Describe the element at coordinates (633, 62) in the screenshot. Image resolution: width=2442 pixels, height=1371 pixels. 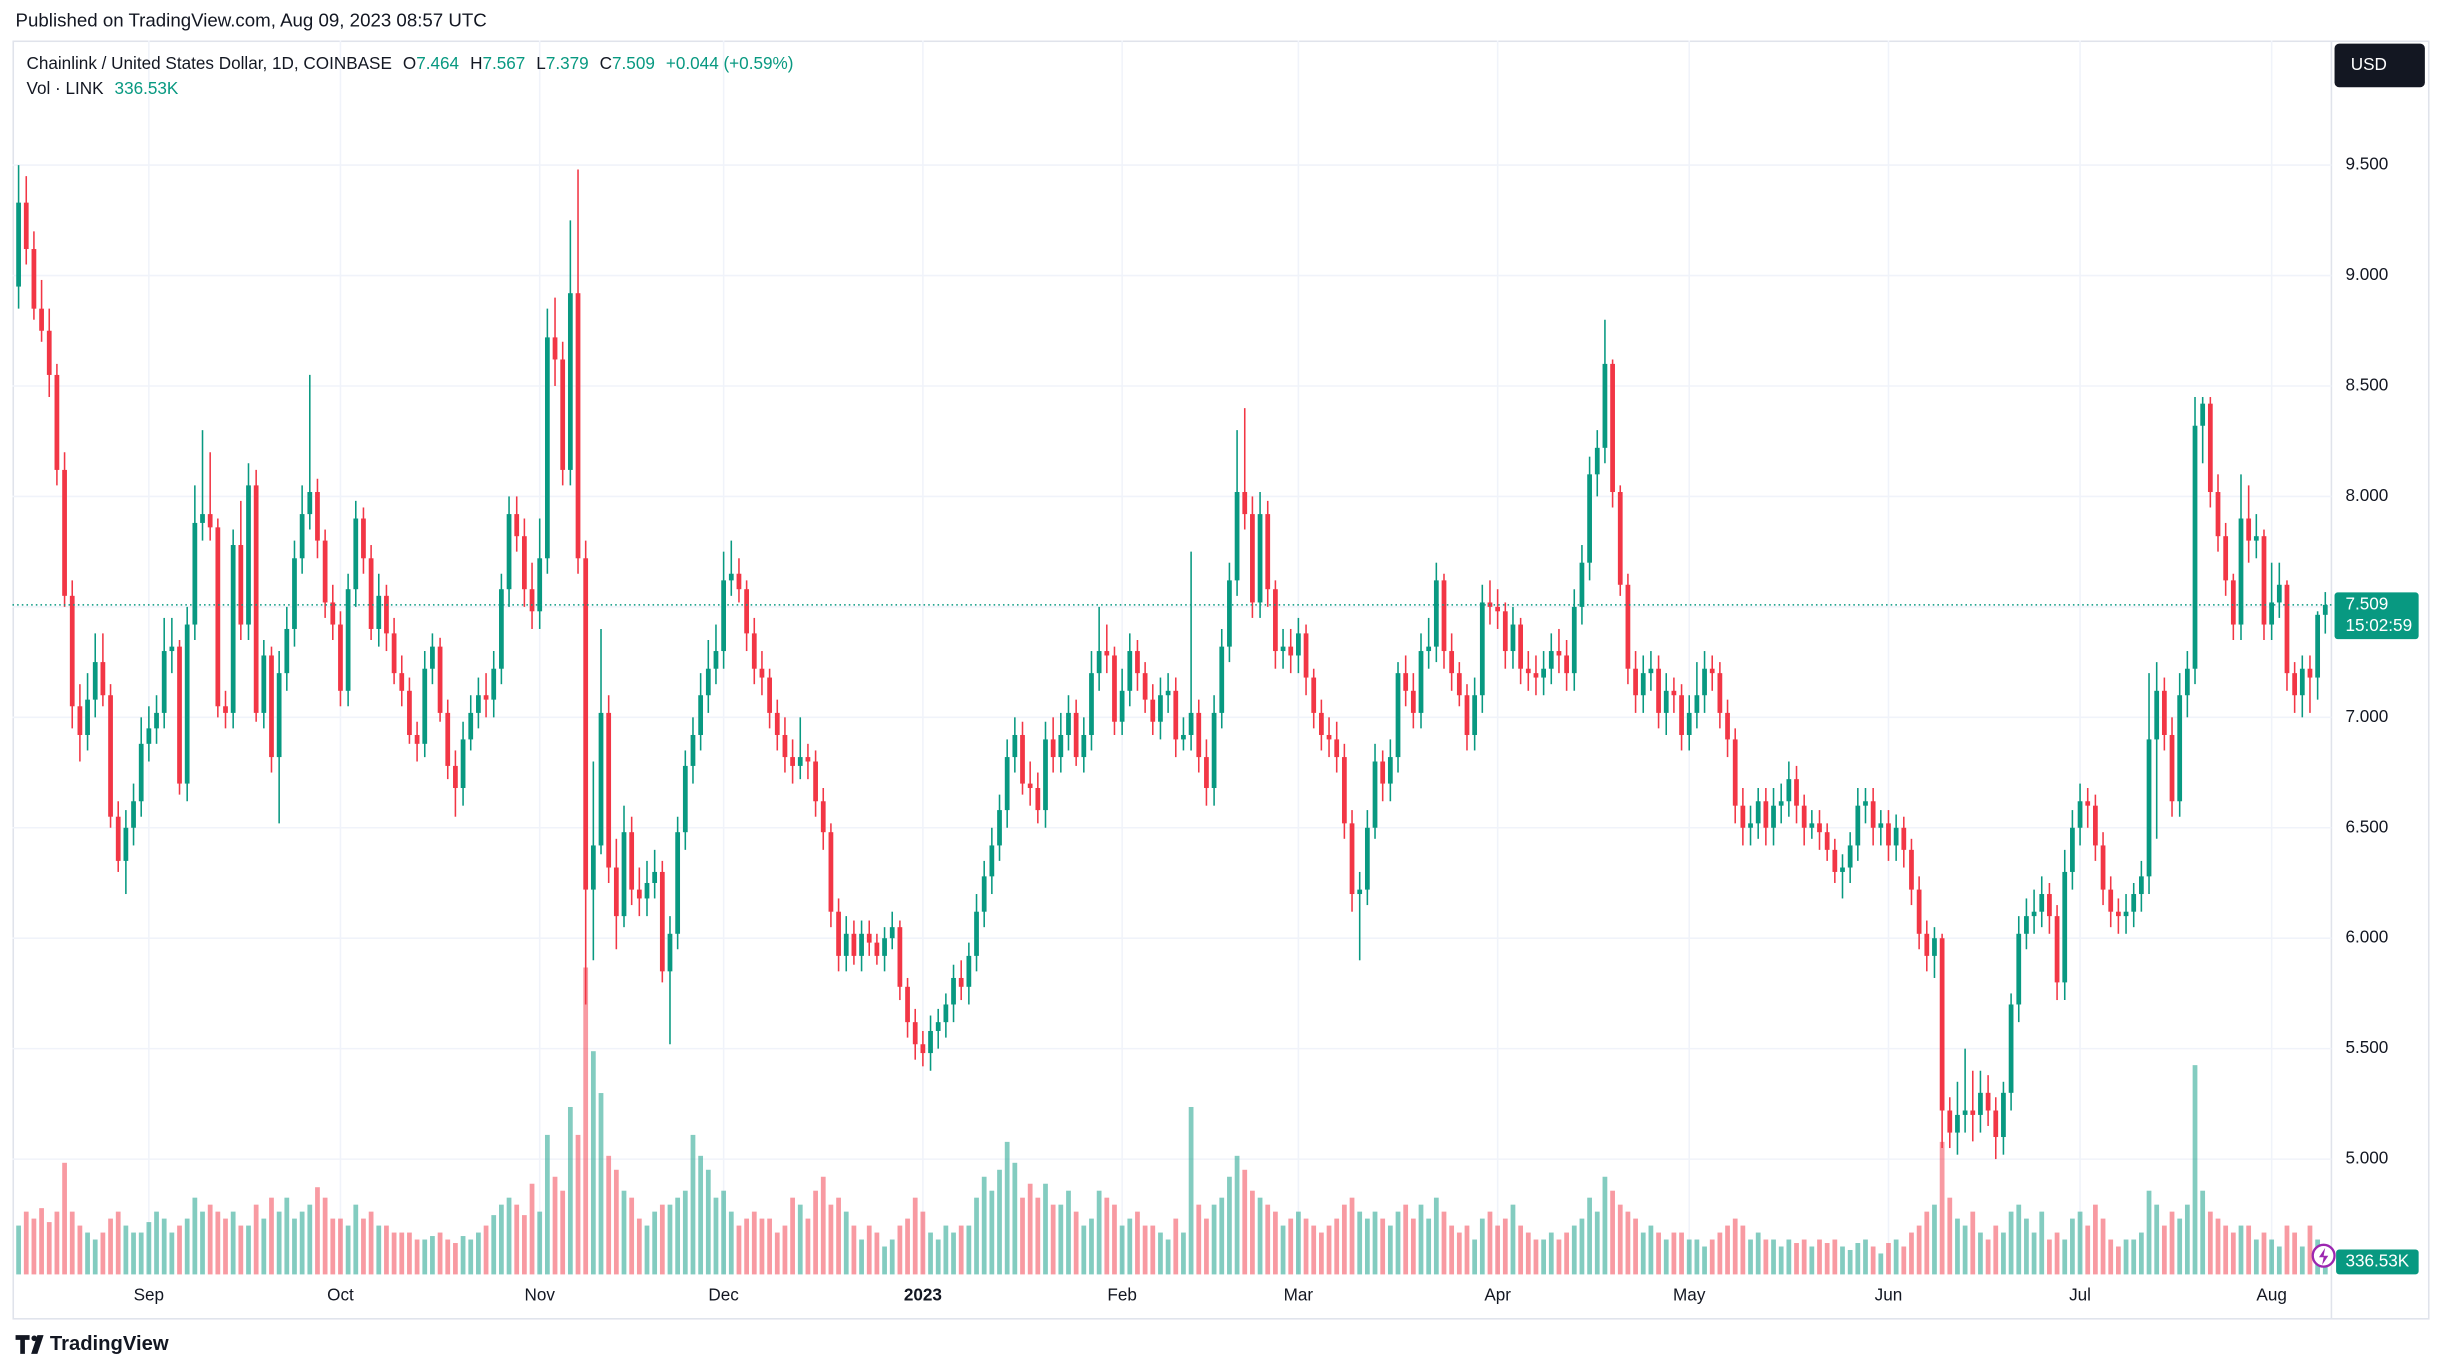
I see `ohlc-value: 7.509` at that location.